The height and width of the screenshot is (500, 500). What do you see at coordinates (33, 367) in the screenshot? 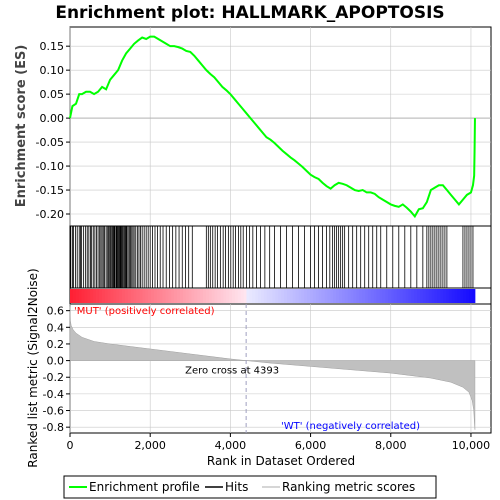
I see `metric-y-axis-label: Ranked list metric (Signal2Noise)` at bounding box center [33, 367].